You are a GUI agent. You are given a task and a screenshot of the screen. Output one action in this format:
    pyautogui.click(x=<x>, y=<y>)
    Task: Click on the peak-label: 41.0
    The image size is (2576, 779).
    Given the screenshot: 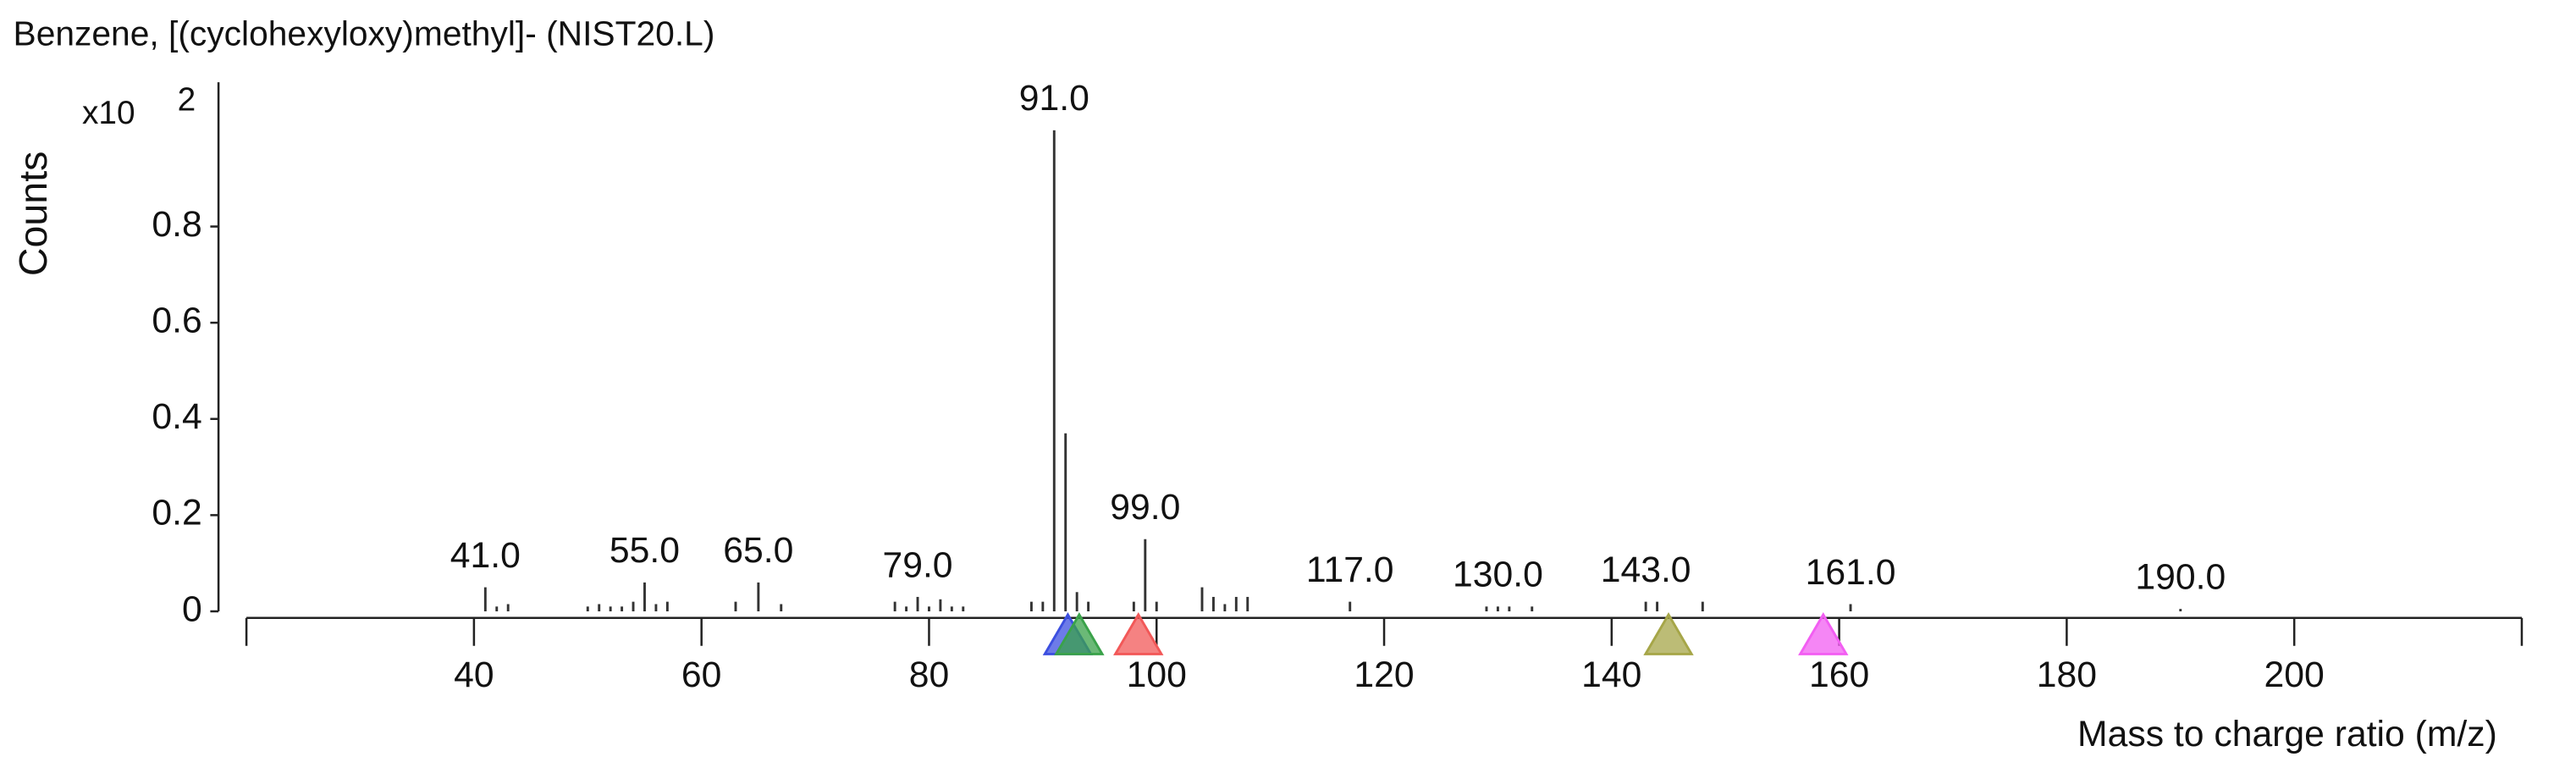 What is the action you would take?
    pyautogui.click(x=486, y=556)
    